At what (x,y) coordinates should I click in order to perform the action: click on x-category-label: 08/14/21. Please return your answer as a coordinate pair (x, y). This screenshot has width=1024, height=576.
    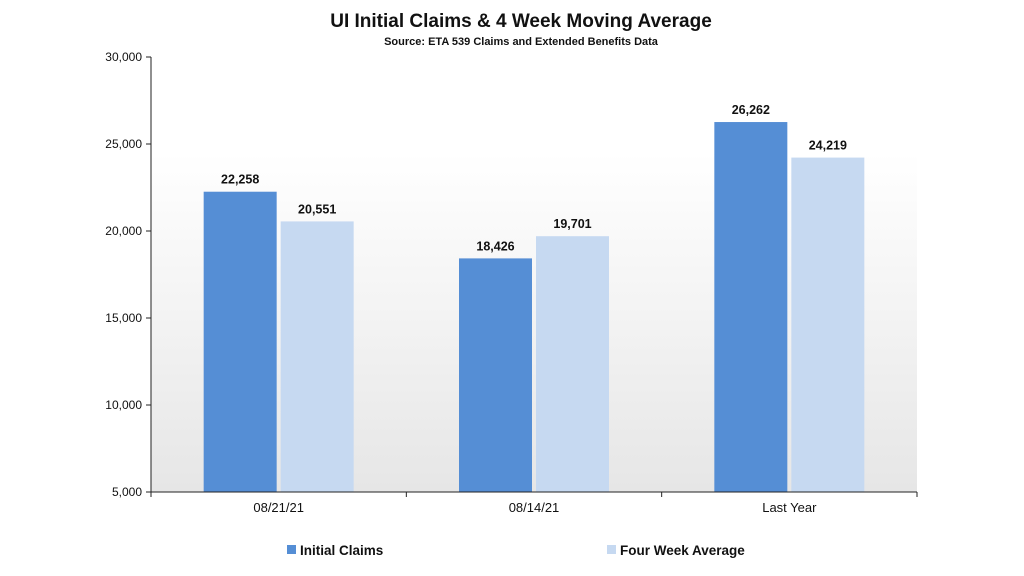
    Looking at the image, I should click on (534, 507).